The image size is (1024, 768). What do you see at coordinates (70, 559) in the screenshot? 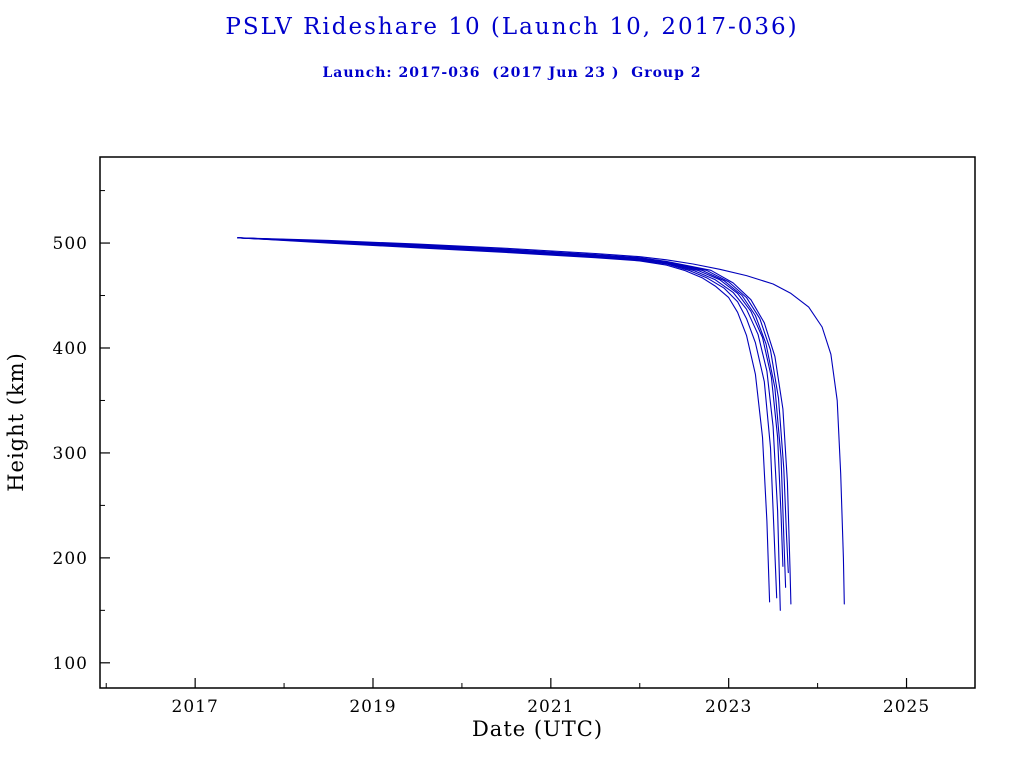
I see `y-tick-label: 200` at bounding box center [70, 559].